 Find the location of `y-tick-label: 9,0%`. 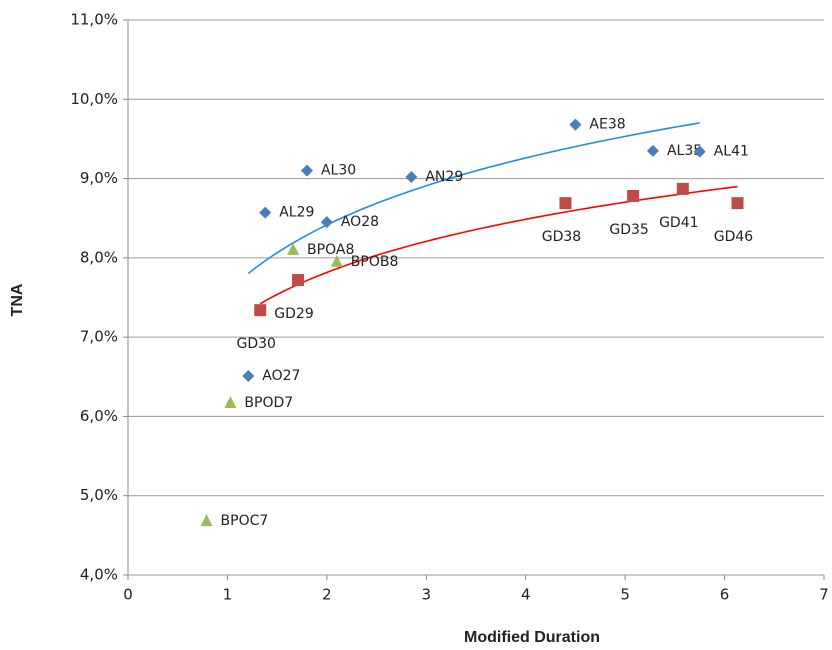

y-tick-label: 9,0% is located at coordinates (99, 178).